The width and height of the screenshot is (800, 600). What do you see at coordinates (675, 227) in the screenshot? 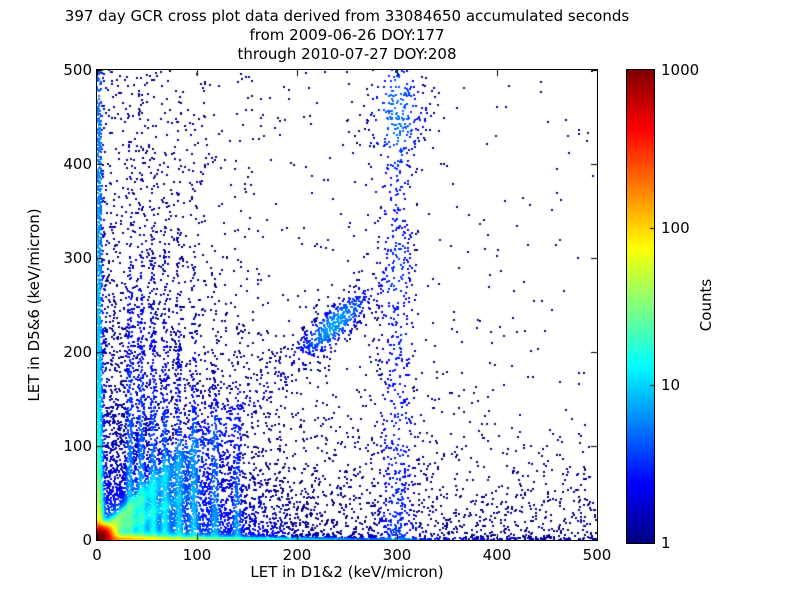
I see `colorbar-tick-label: 100` at bounding box center [675, 227].